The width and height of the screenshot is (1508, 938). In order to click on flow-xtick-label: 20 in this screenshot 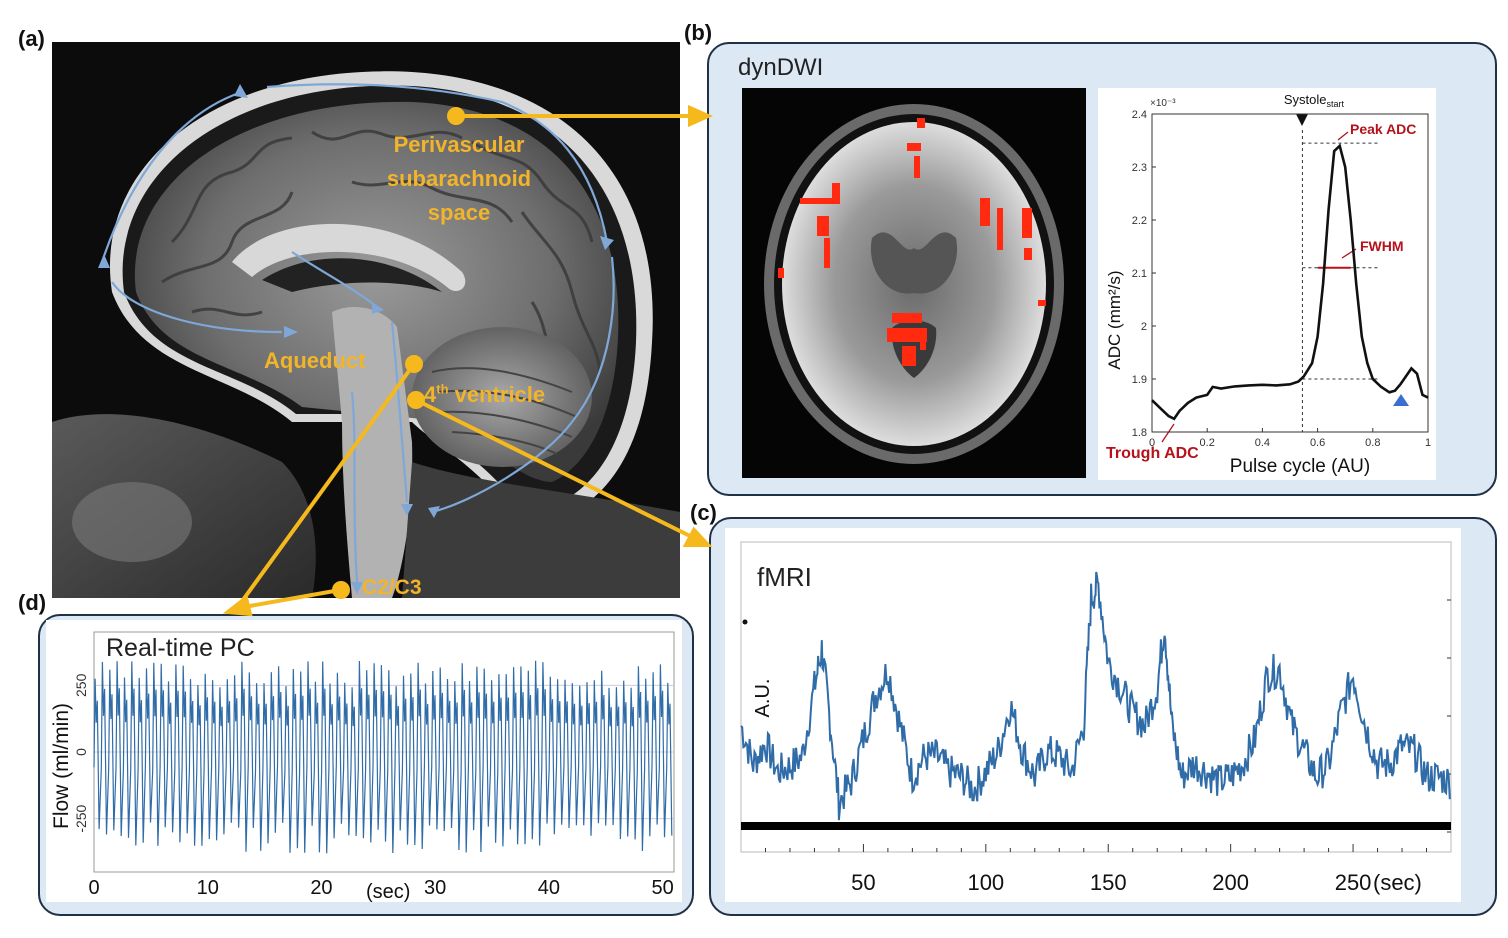, I will do `click(321, 888)`.